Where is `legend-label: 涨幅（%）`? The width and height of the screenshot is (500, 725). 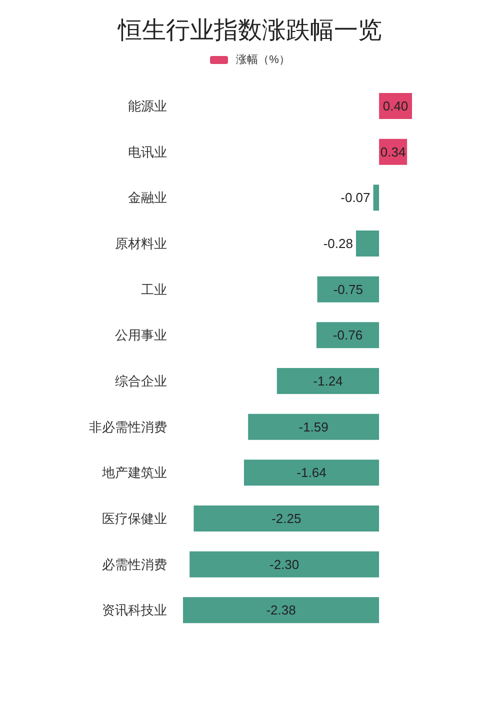
legend-label: 涨幅（%） is located at coordinates (263, 60).